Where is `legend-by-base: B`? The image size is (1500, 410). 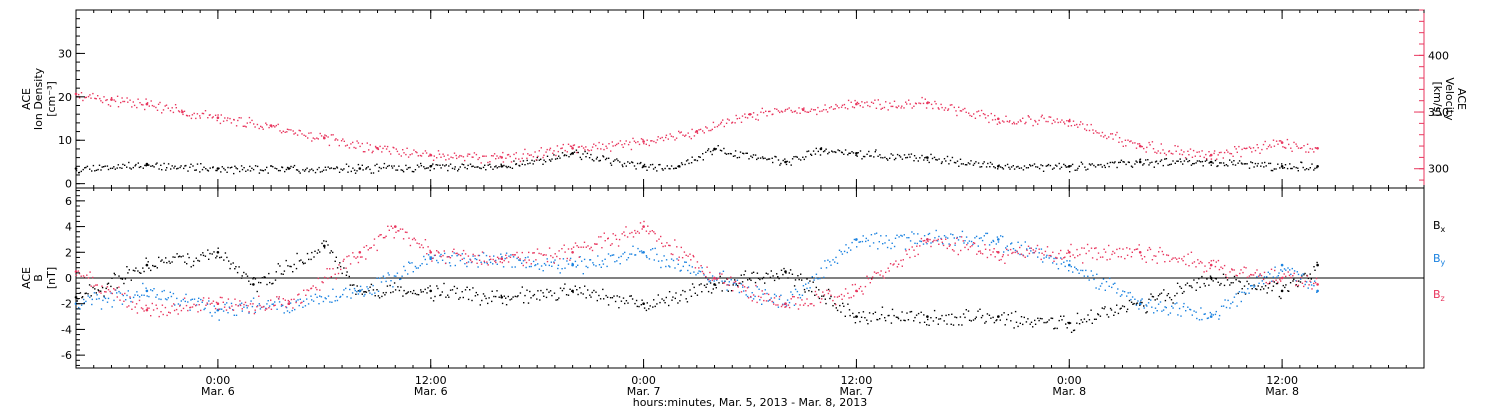 legend-by-base: B is located at coordinates (1437, 258).